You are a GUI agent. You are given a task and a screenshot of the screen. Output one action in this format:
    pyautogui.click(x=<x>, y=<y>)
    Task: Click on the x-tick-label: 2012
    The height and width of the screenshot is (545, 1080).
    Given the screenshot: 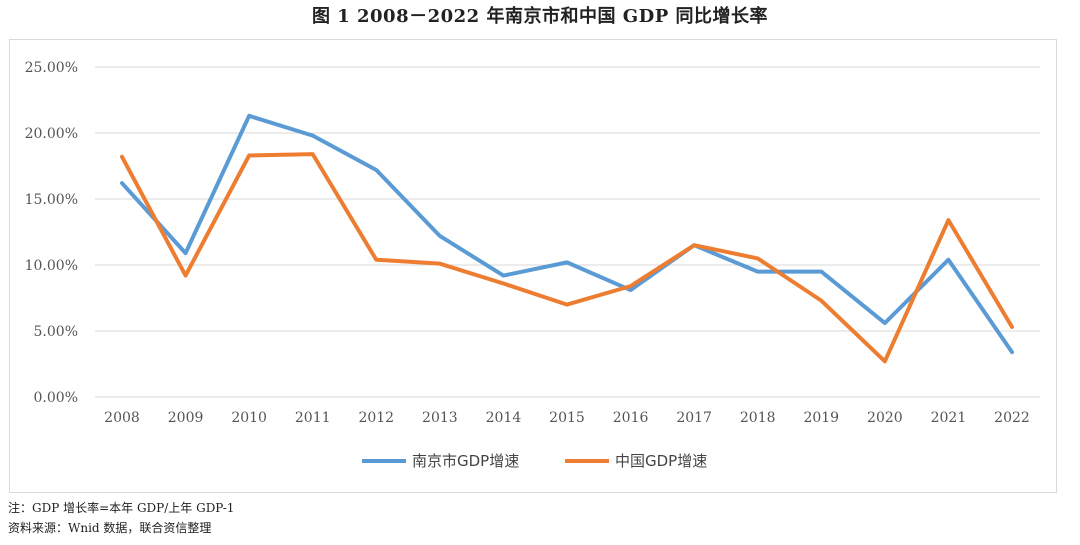 What is the action you would take?
    pyautogui.click(x=376, y=418)
    